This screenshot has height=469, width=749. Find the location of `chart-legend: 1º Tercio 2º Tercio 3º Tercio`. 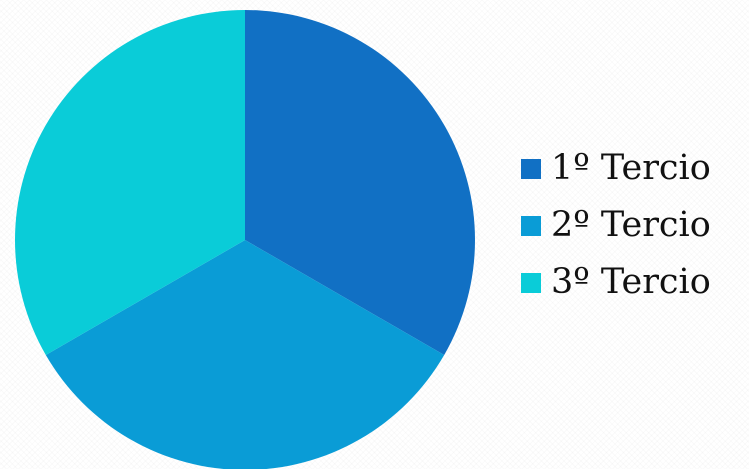

chart-legend: 1º Tercio 2º Tercio 3º Tercio is located at coordinates (616, 225).